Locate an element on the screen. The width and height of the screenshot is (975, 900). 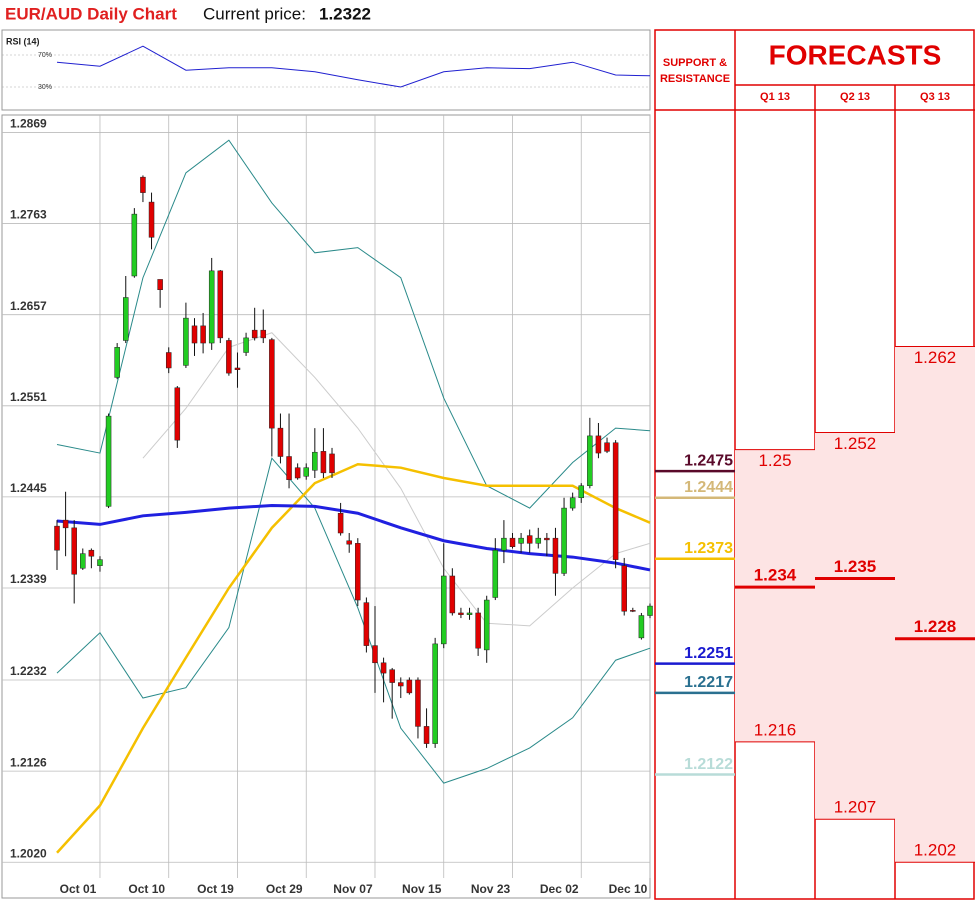
sr-label: 1.2217 is located at coordinates (708, 682).